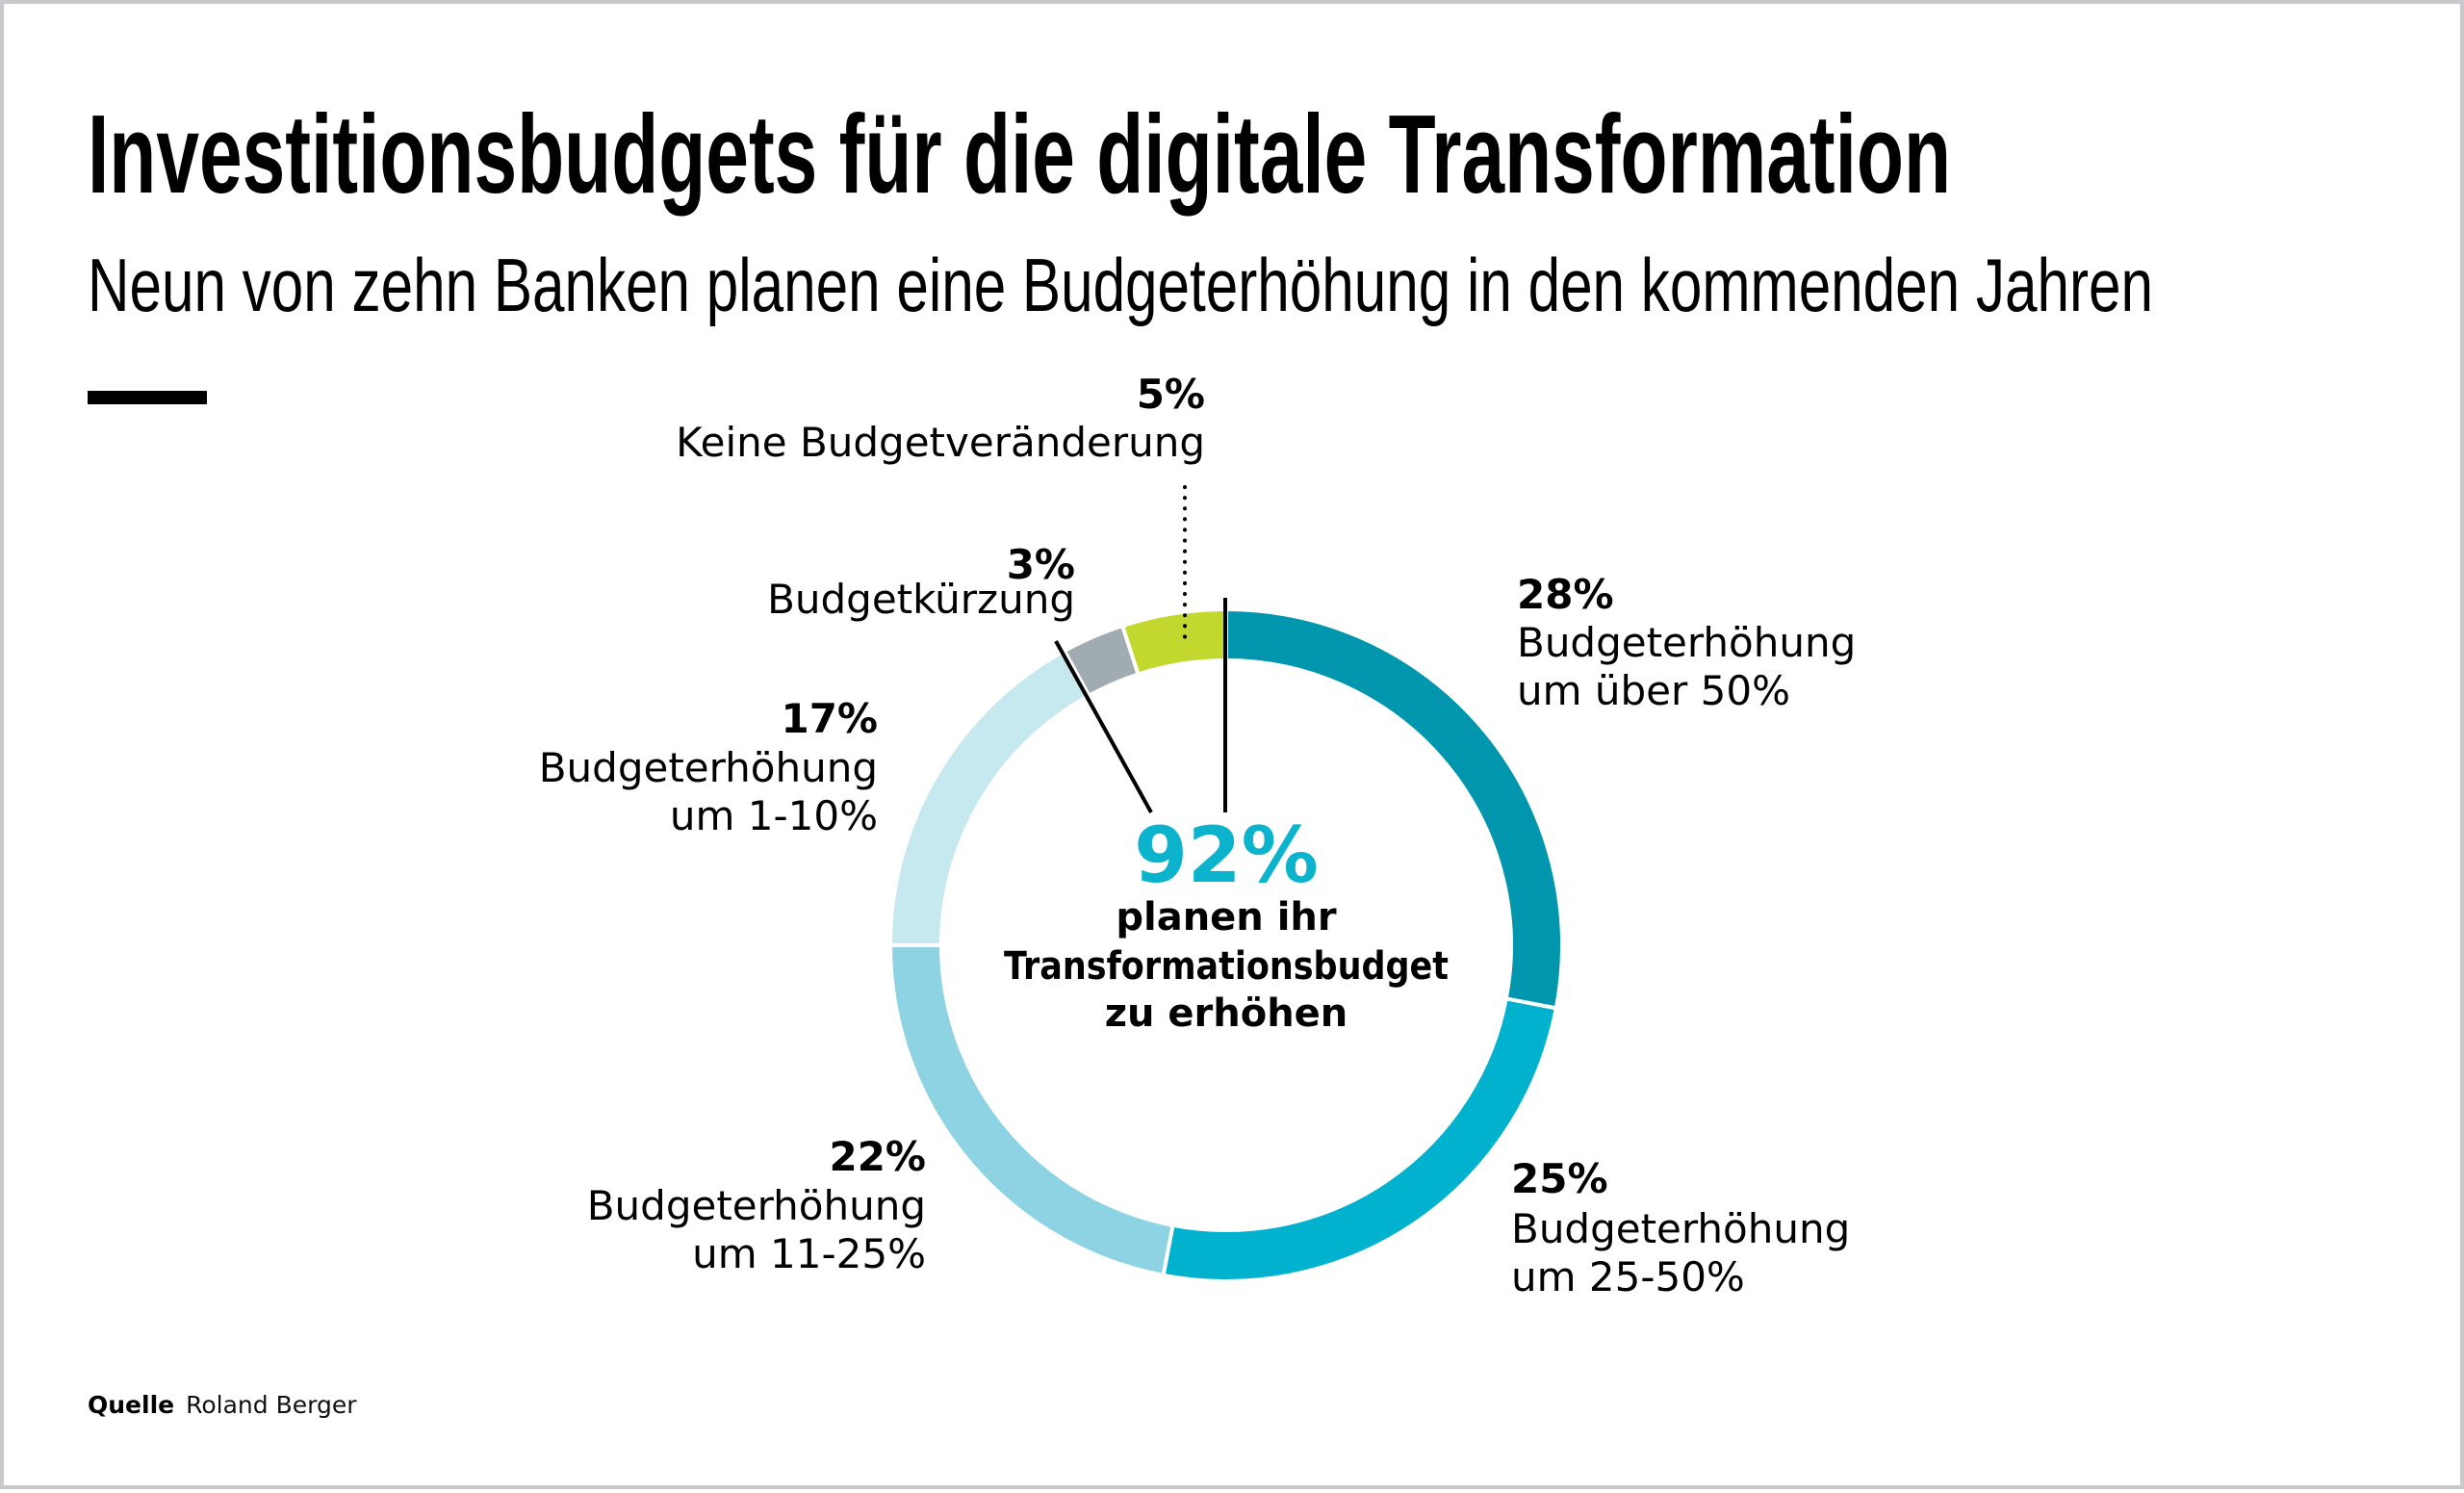  Describe the element at coordinates (877, 1156) in the screenshot. I see `data-label-22: 22%` at that location.